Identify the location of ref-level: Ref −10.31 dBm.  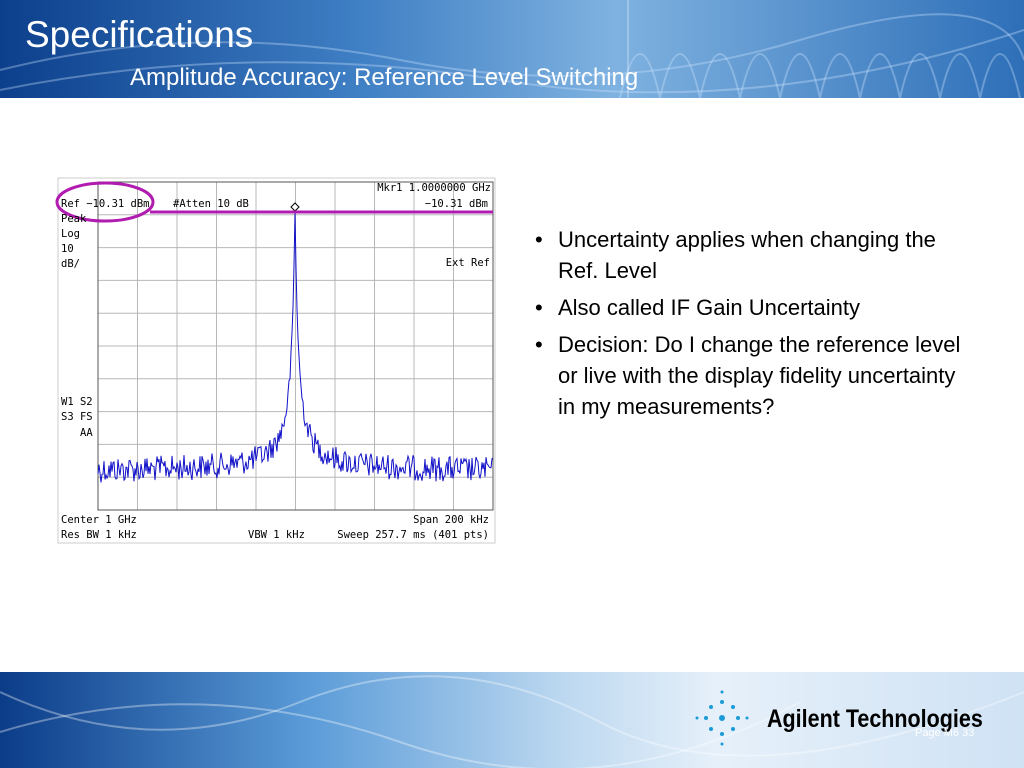
(105, 204).